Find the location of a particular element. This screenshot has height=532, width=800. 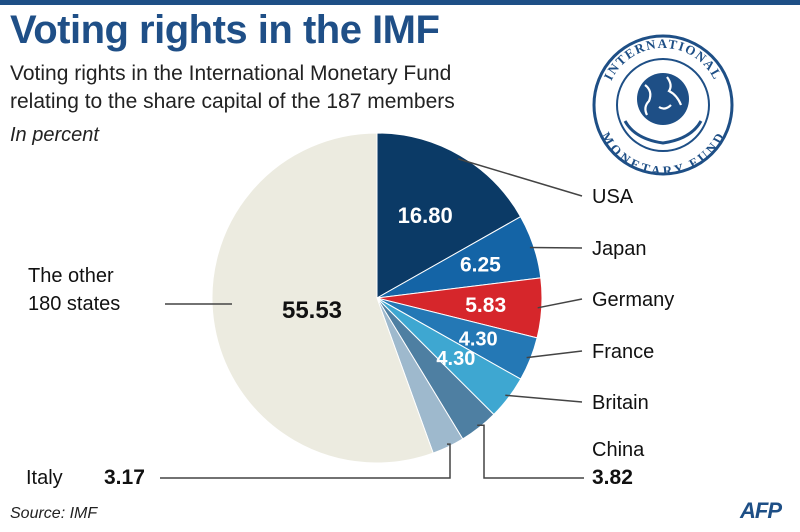

value-label-the-other-180-states: 55.53 is located at coordinates (312, 310).